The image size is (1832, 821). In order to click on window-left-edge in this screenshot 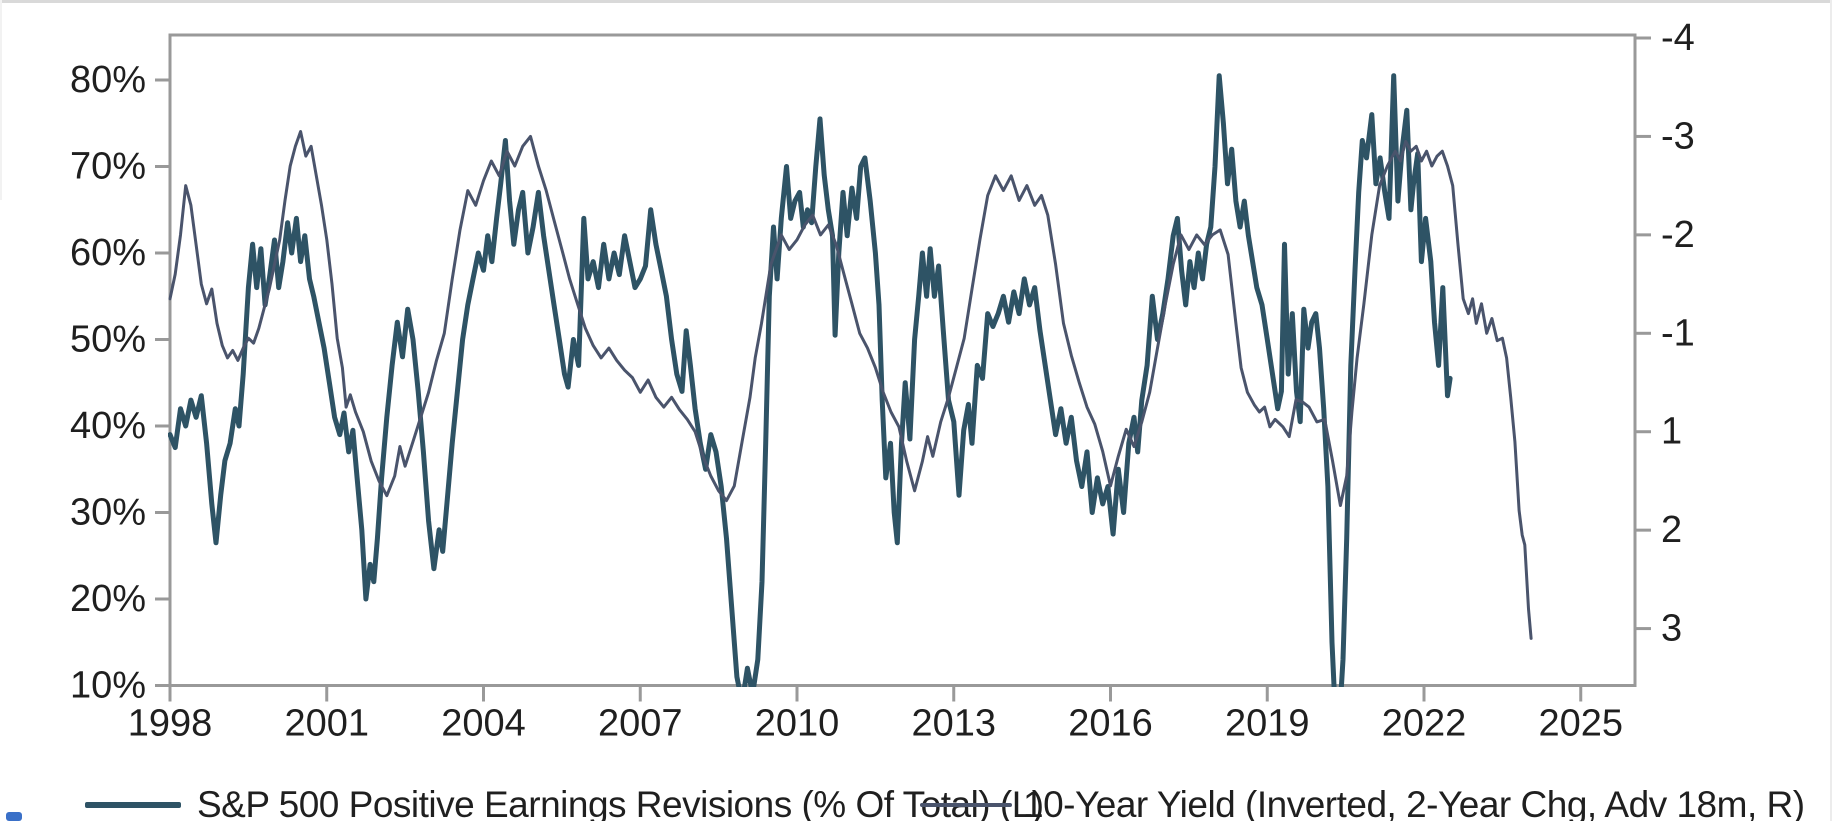, I will do `click(1, 100)`.